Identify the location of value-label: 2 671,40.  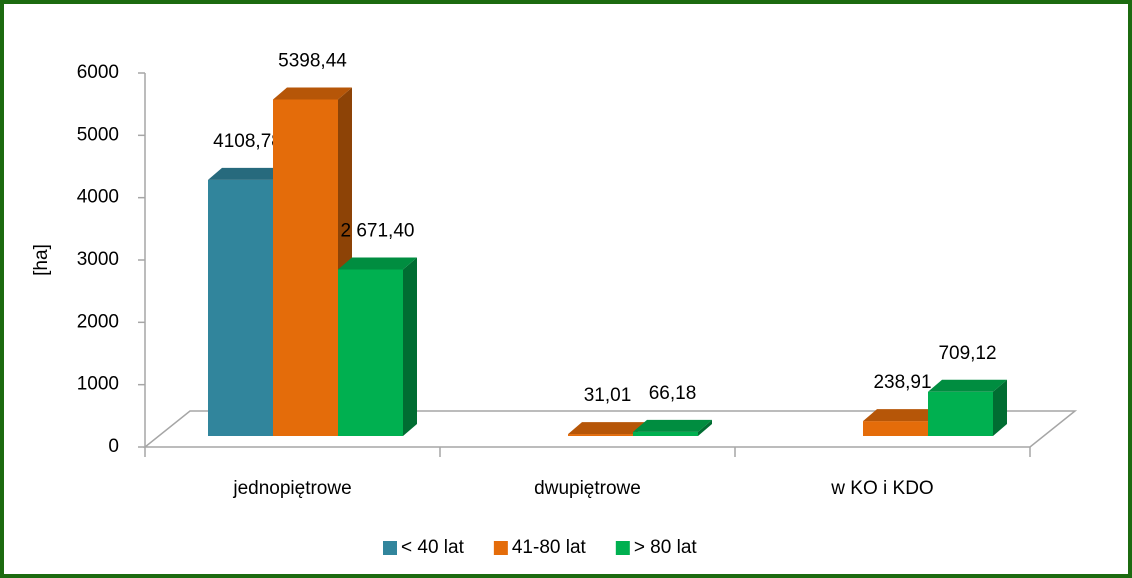
(378, 230).